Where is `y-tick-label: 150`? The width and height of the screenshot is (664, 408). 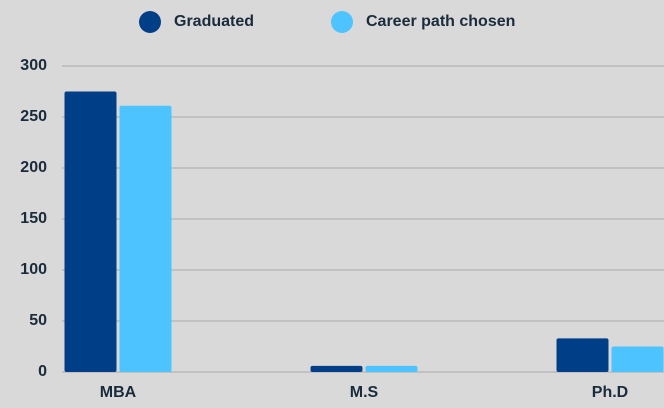 y-tick-label: 150 is located at coordinates (33, 218).